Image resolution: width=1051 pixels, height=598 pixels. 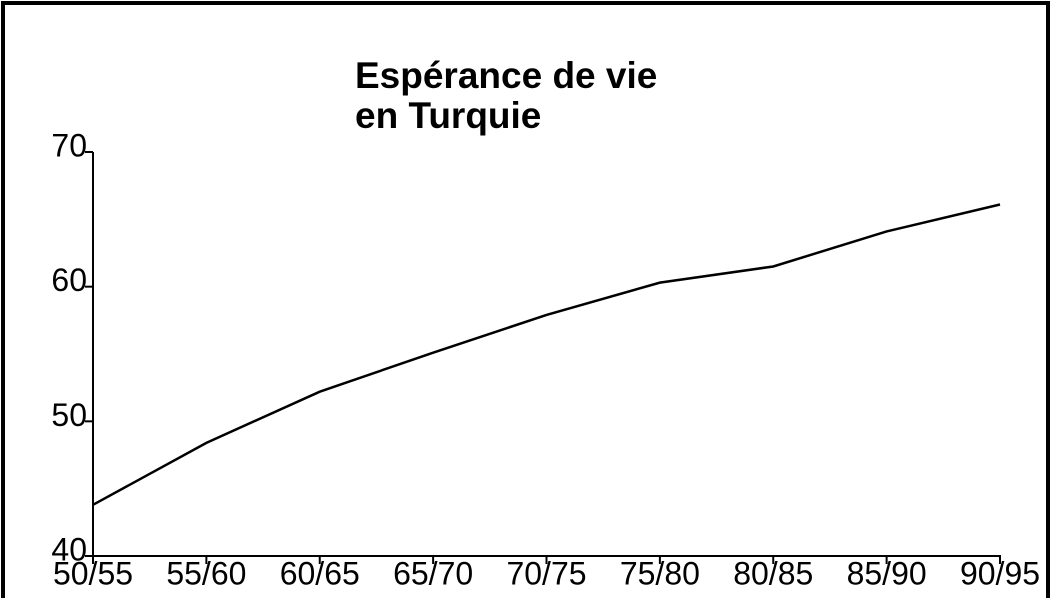 What do you see at coordinates (546, 573) in the screenshot?
I see `x-tick-label: 70/75` at bounding box center [546, 573].